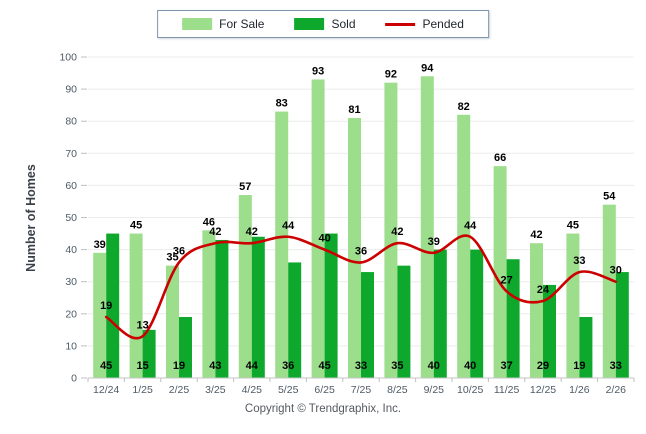 The height and width of the screenshot is (434, 646). What do you see at coordinates (71, 218) in the screenshot?
I see `y-axis-tick-label: 50` at bounding box center [71, 218].